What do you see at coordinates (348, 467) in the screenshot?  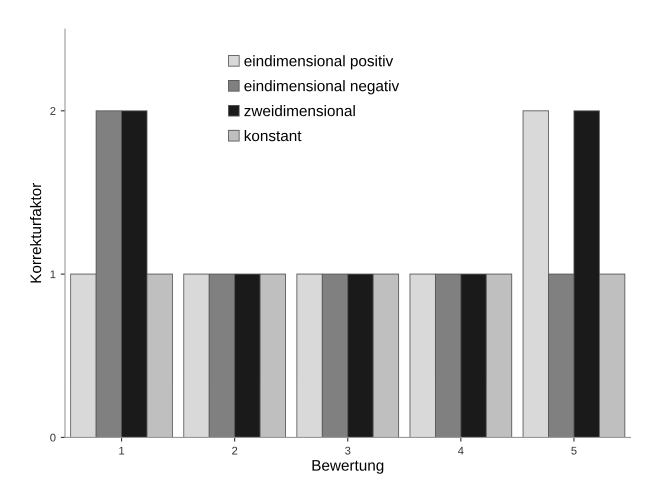 I see `x-axis-title: Bewertung` at bounding box center [348, 467].